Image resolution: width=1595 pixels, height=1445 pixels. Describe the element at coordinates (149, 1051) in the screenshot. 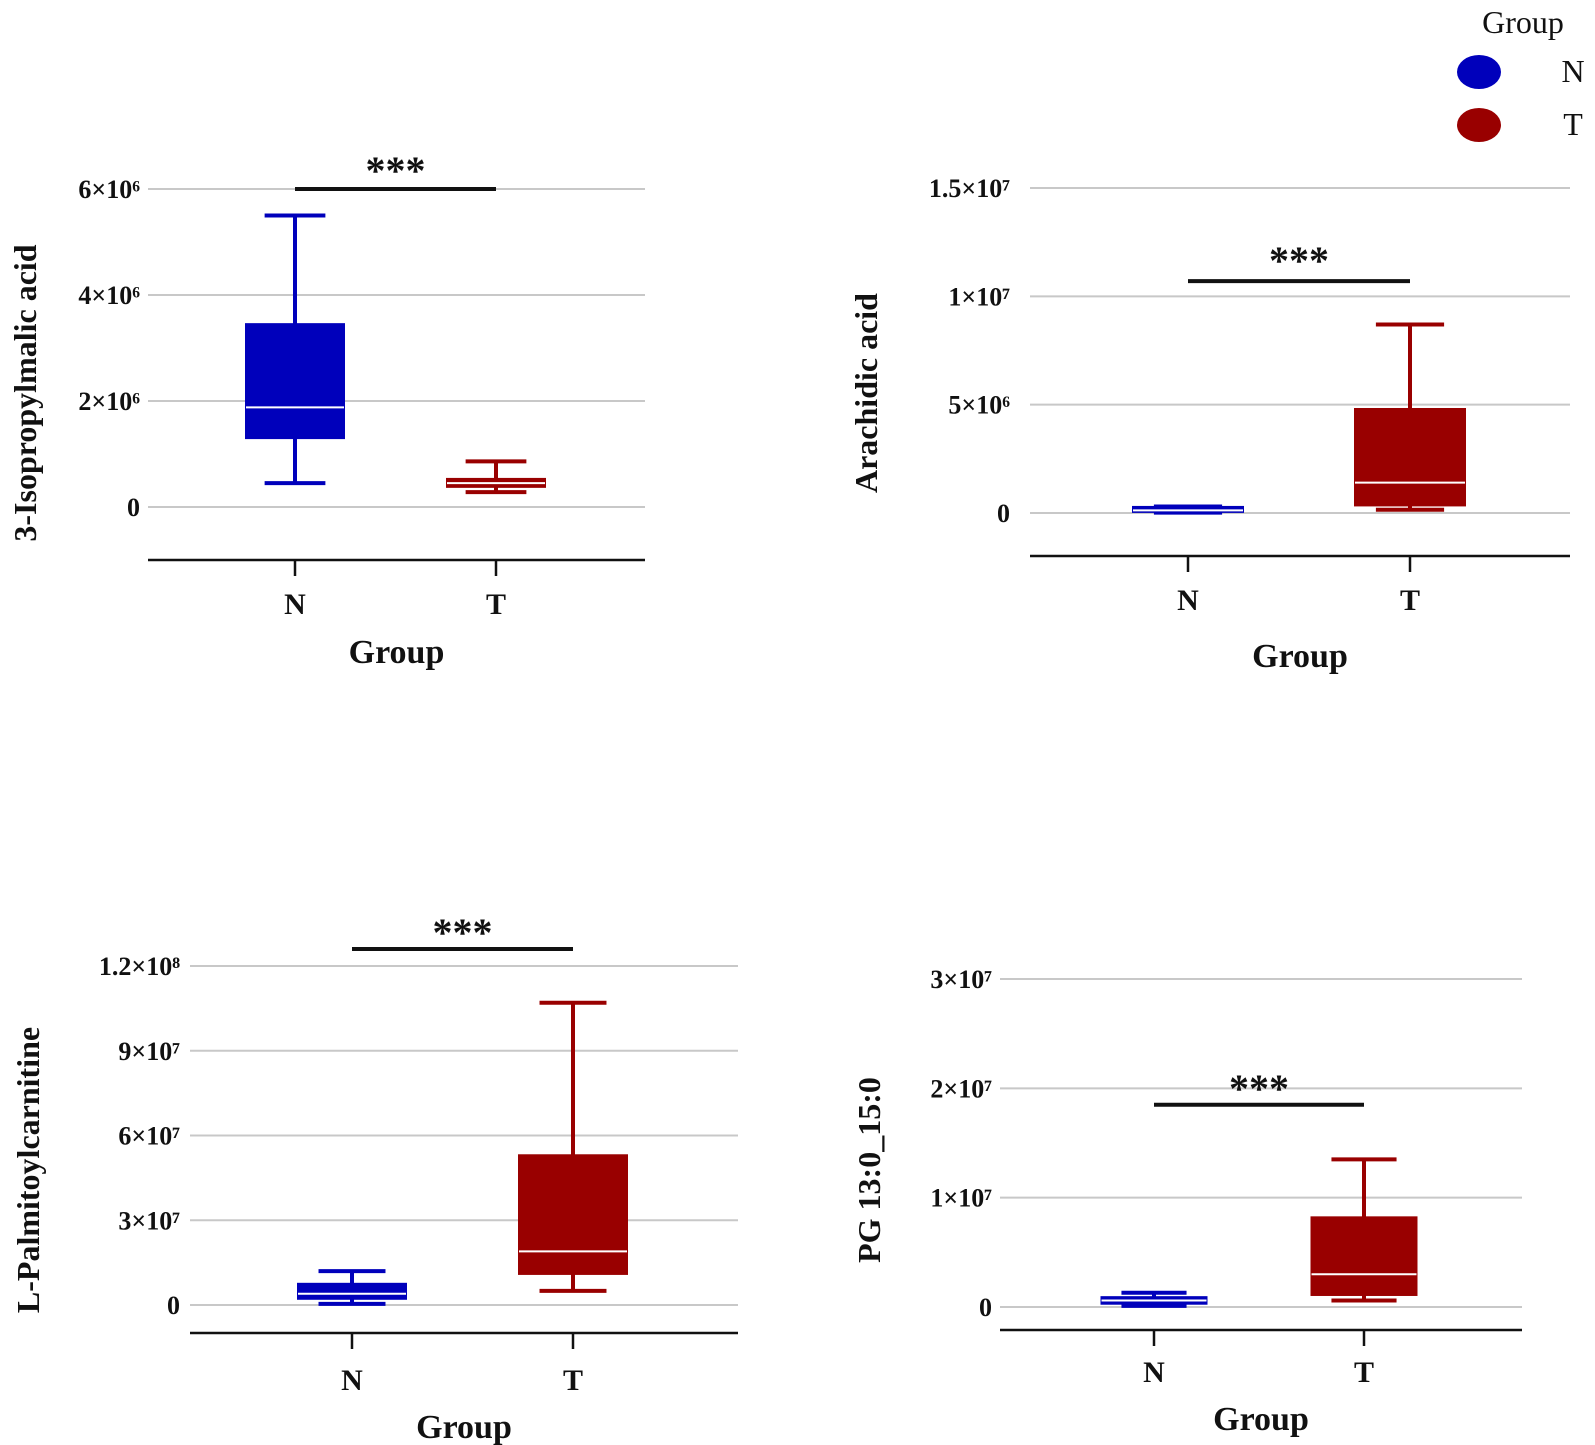

I see `y-tick-label: 9×10⁷` at that location.